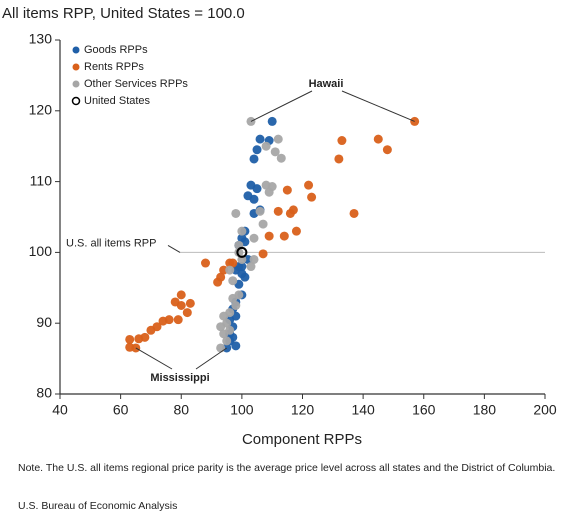 Image resolution: width=567 pixels, height=519 pixels. What do you see at coordinates (545, 410) in the screenshot?
I see `x-tick-label: 200` at bounding box center [545, 410].